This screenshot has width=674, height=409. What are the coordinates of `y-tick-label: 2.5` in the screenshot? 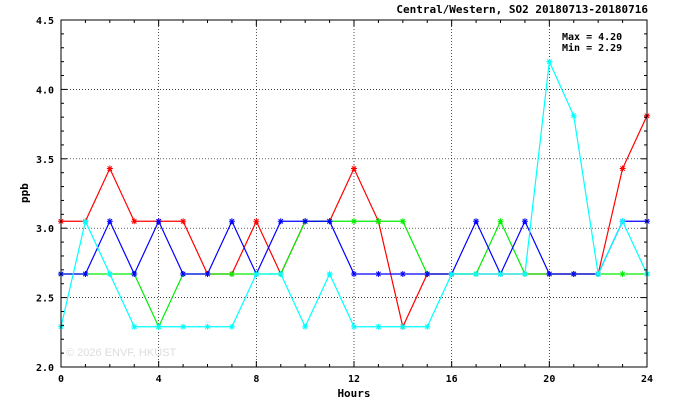 It's located at (45, 299).